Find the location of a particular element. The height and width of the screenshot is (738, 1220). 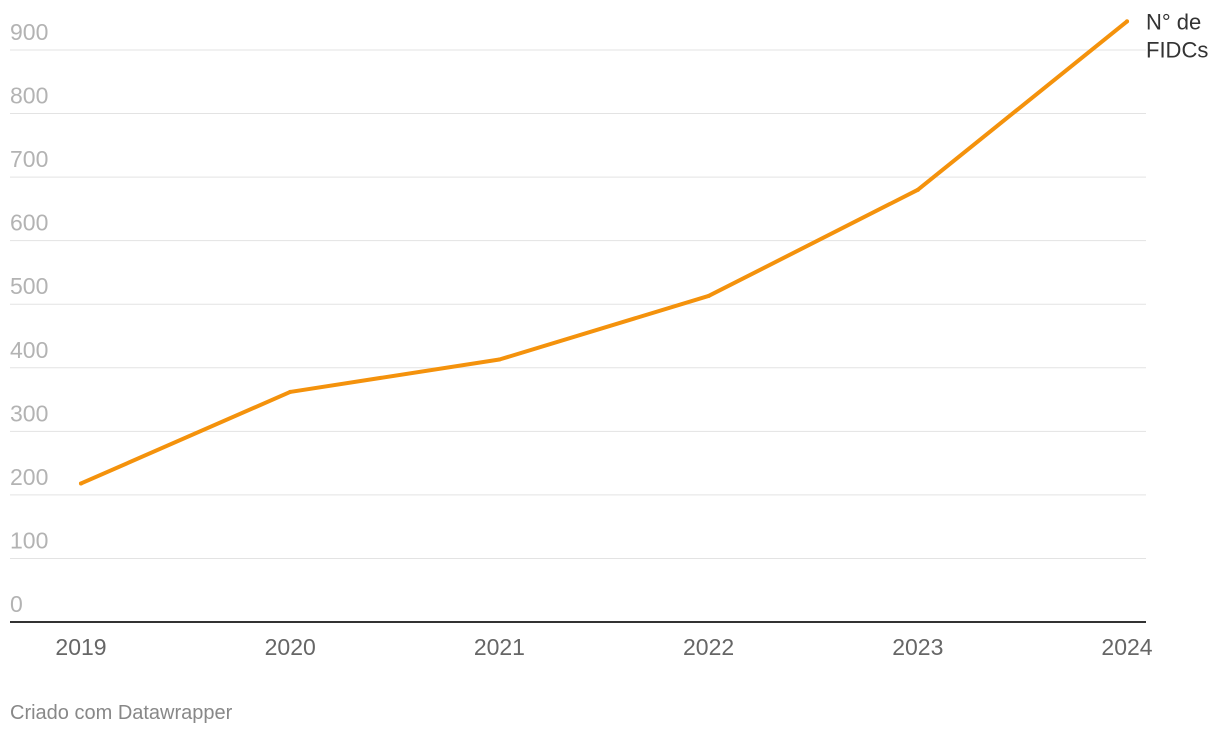

y-axis-tick-labels: 0 100 200 300 400 500 600 700 800 900 is located at coordinates (29, 318).